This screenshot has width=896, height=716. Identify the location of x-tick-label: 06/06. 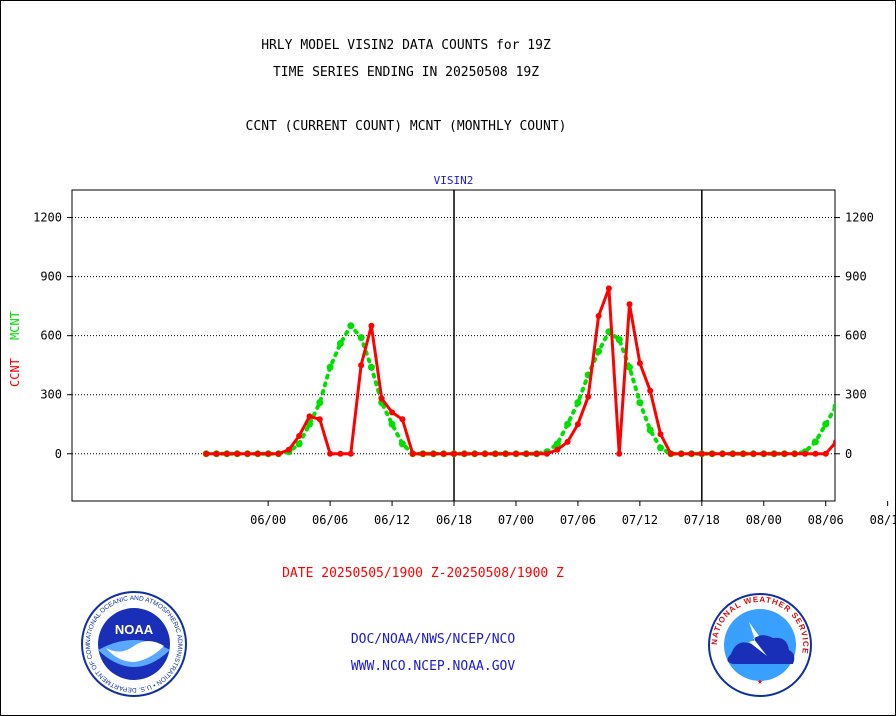
(330, 520).